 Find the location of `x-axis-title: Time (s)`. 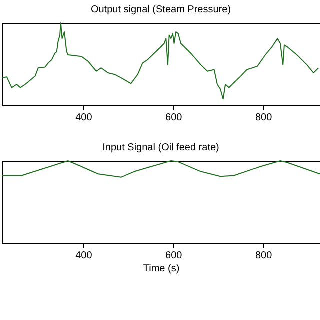

x-axis-title: Time (s) is located at coordinates (161, 269).